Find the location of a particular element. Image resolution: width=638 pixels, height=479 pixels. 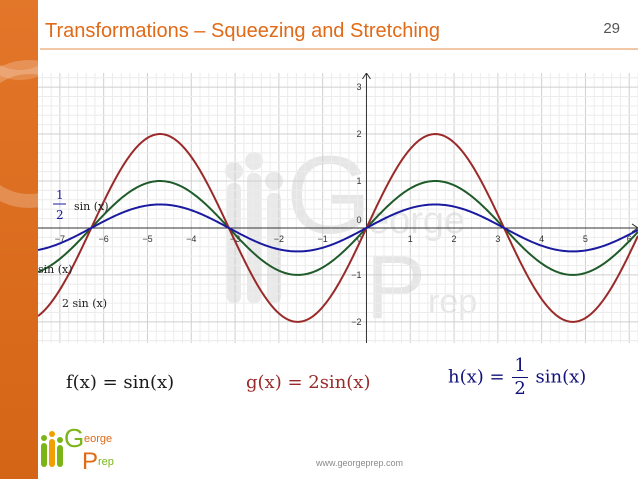

watermark-big-p: P is located at coordinates (396, 288).